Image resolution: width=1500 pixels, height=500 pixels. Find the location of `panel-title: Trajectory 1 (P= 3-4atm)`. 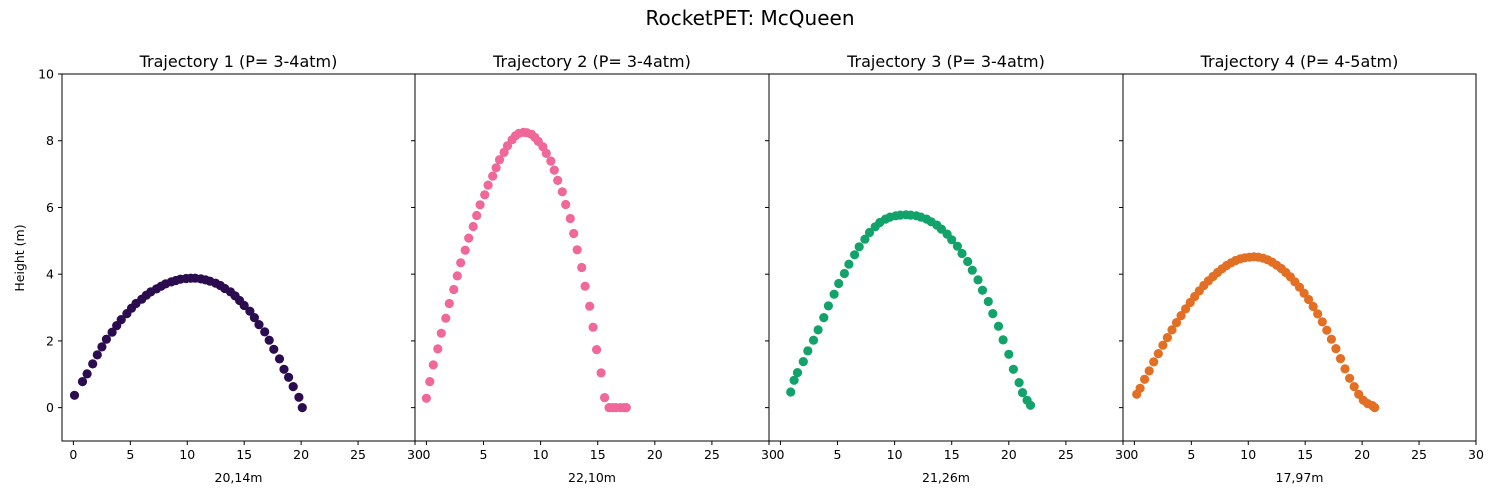

panel-title: Trajectory 1 (P= 3-4atm) is located at coordinates (238, 61).